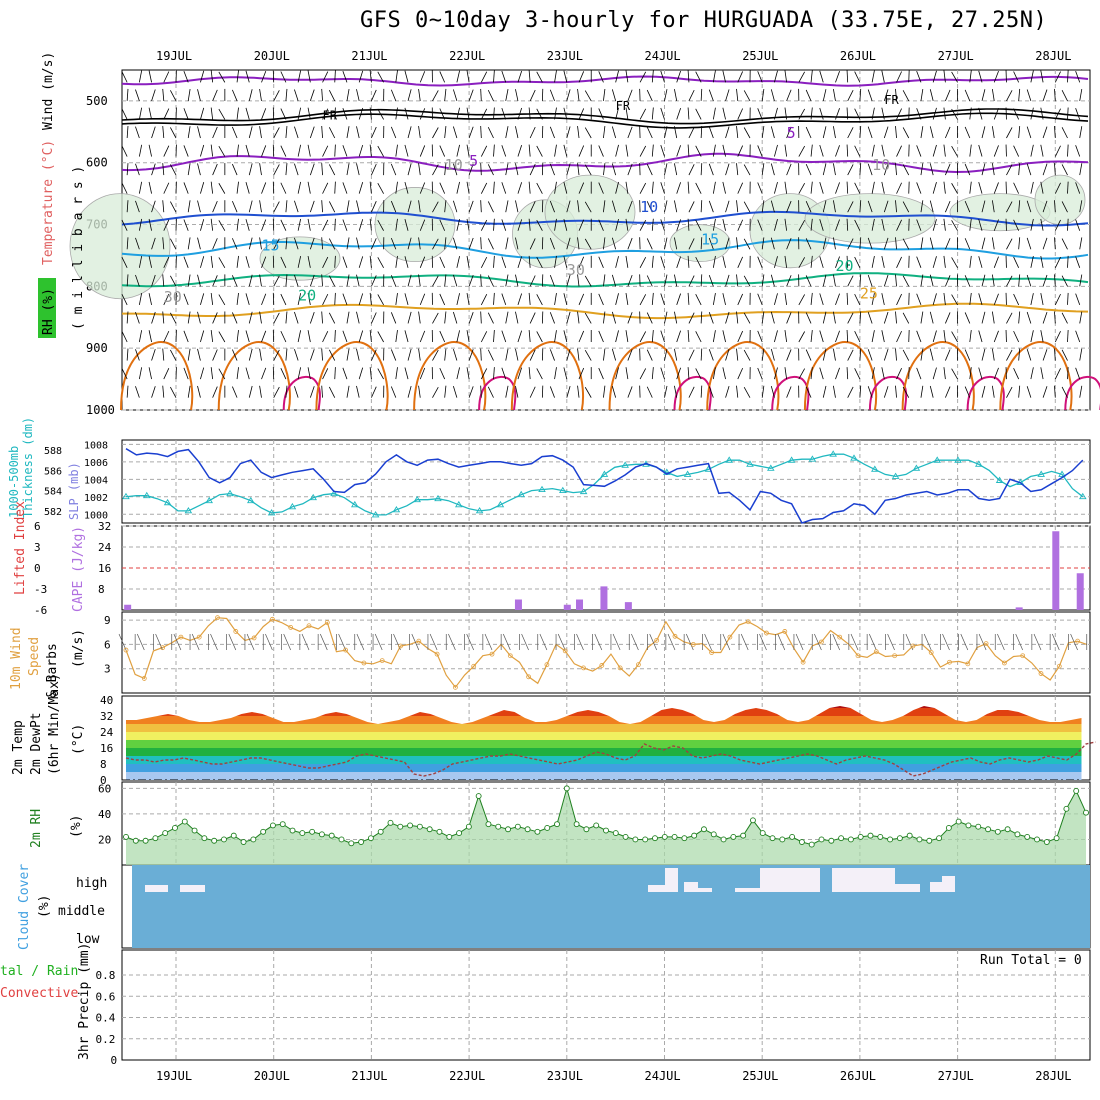 Image resolution: width=1100 pixels, height=1100 pixels. What do you see at coordinates (103, 764) in the screenshot?
I see `temp-tick: 8` at bounding box center [103, 764].